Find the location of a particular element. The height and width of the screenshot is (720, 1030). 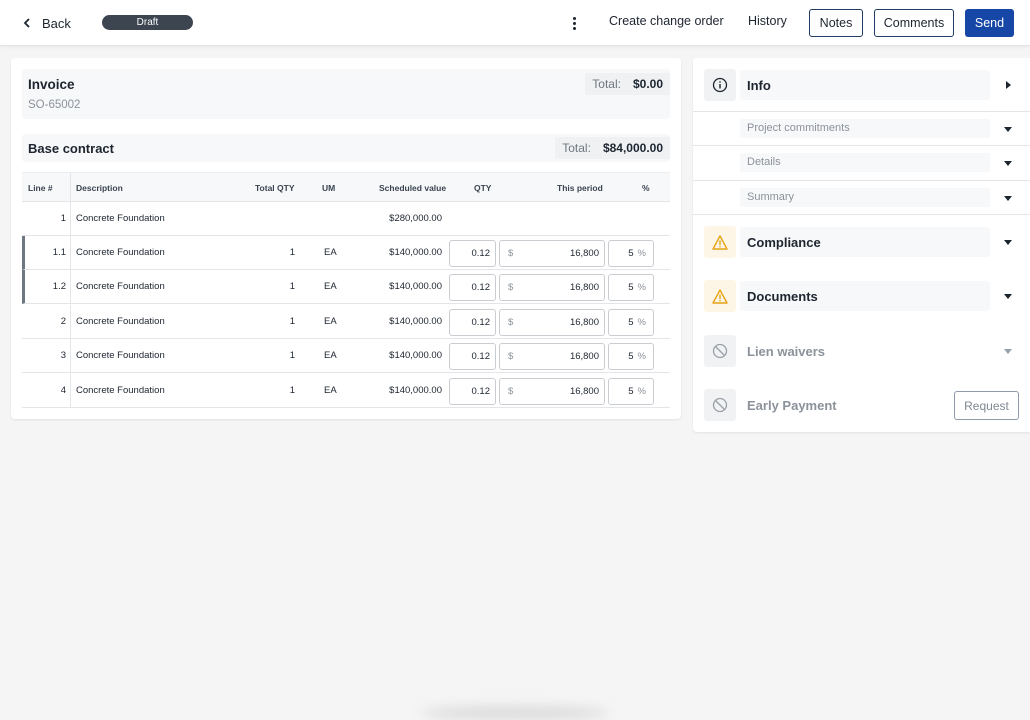

header-description: Description is located at coordinates (99, 188).